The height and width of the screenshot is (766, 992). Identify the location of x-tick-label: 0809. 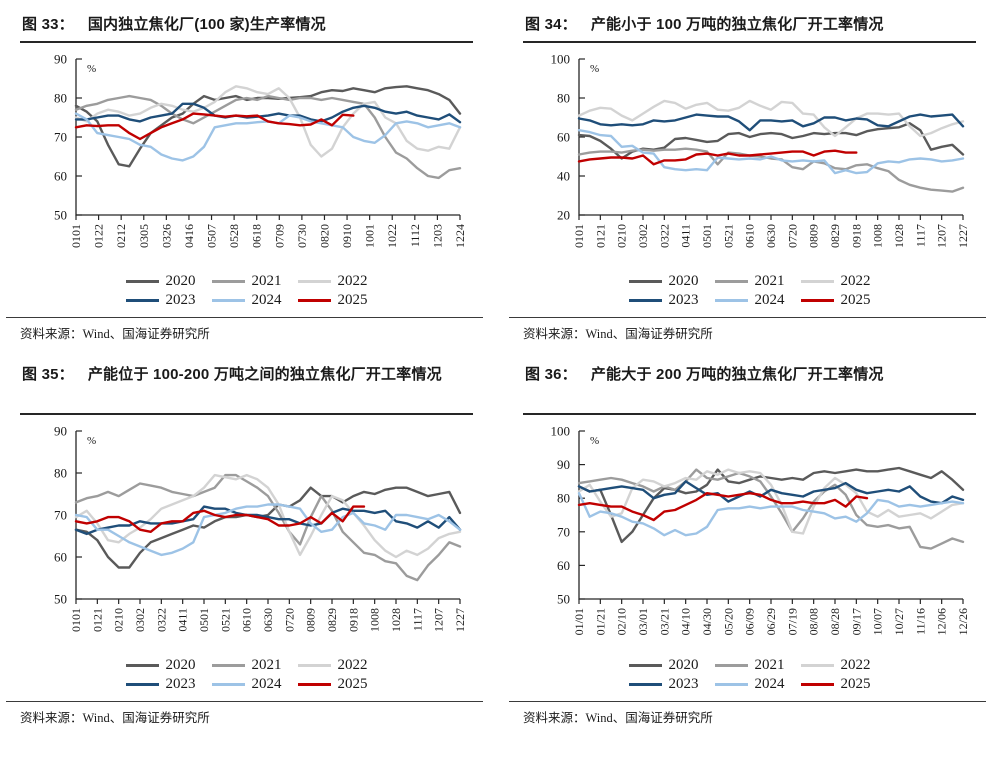
(311, 620).